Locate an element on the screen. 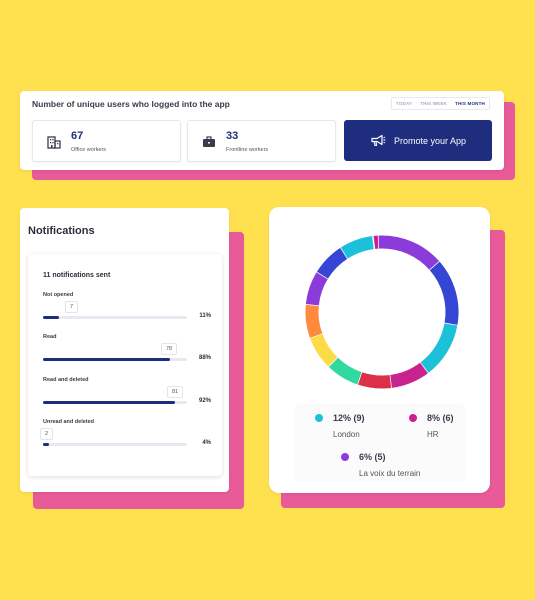 The height and width of the screenshot is (600, 535). promote-app-button: Promote your App is located at coordinates (418, 140).